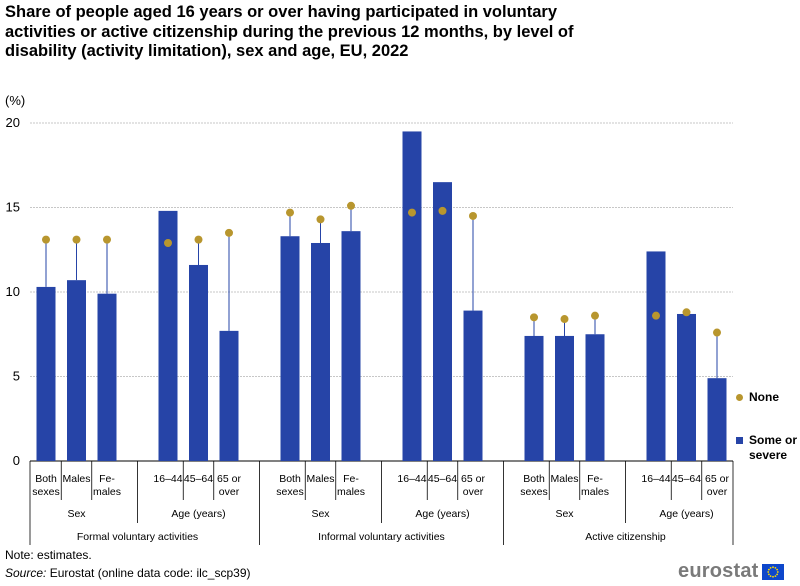 This screenshot has width=800, height=586. Describe the element at coordinates (15, 100) in the screenshot. I see `y-axis-unit: (%)` at that location.